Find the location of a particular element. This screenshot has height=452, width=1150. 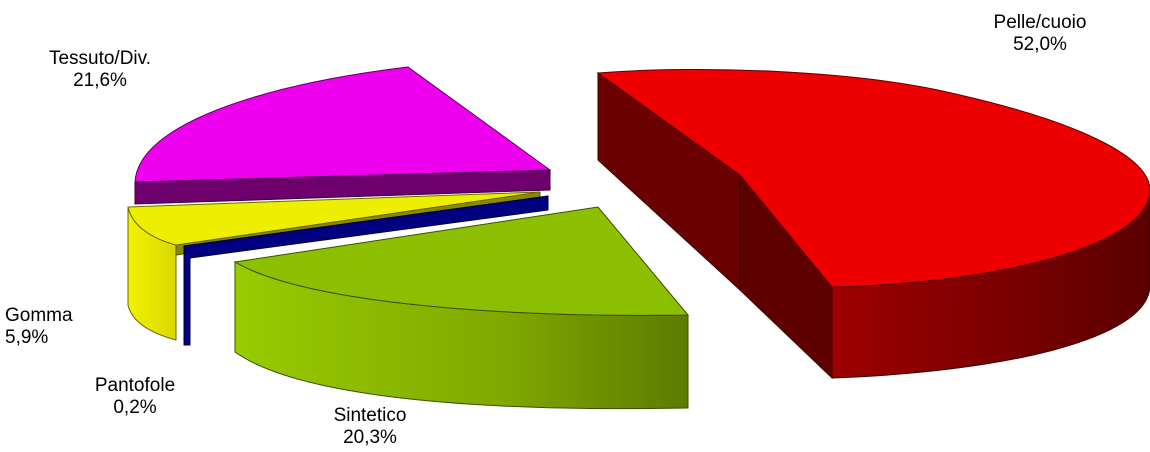

label-gomma: Gomma 5,9% is located at coordinates (45, 327).